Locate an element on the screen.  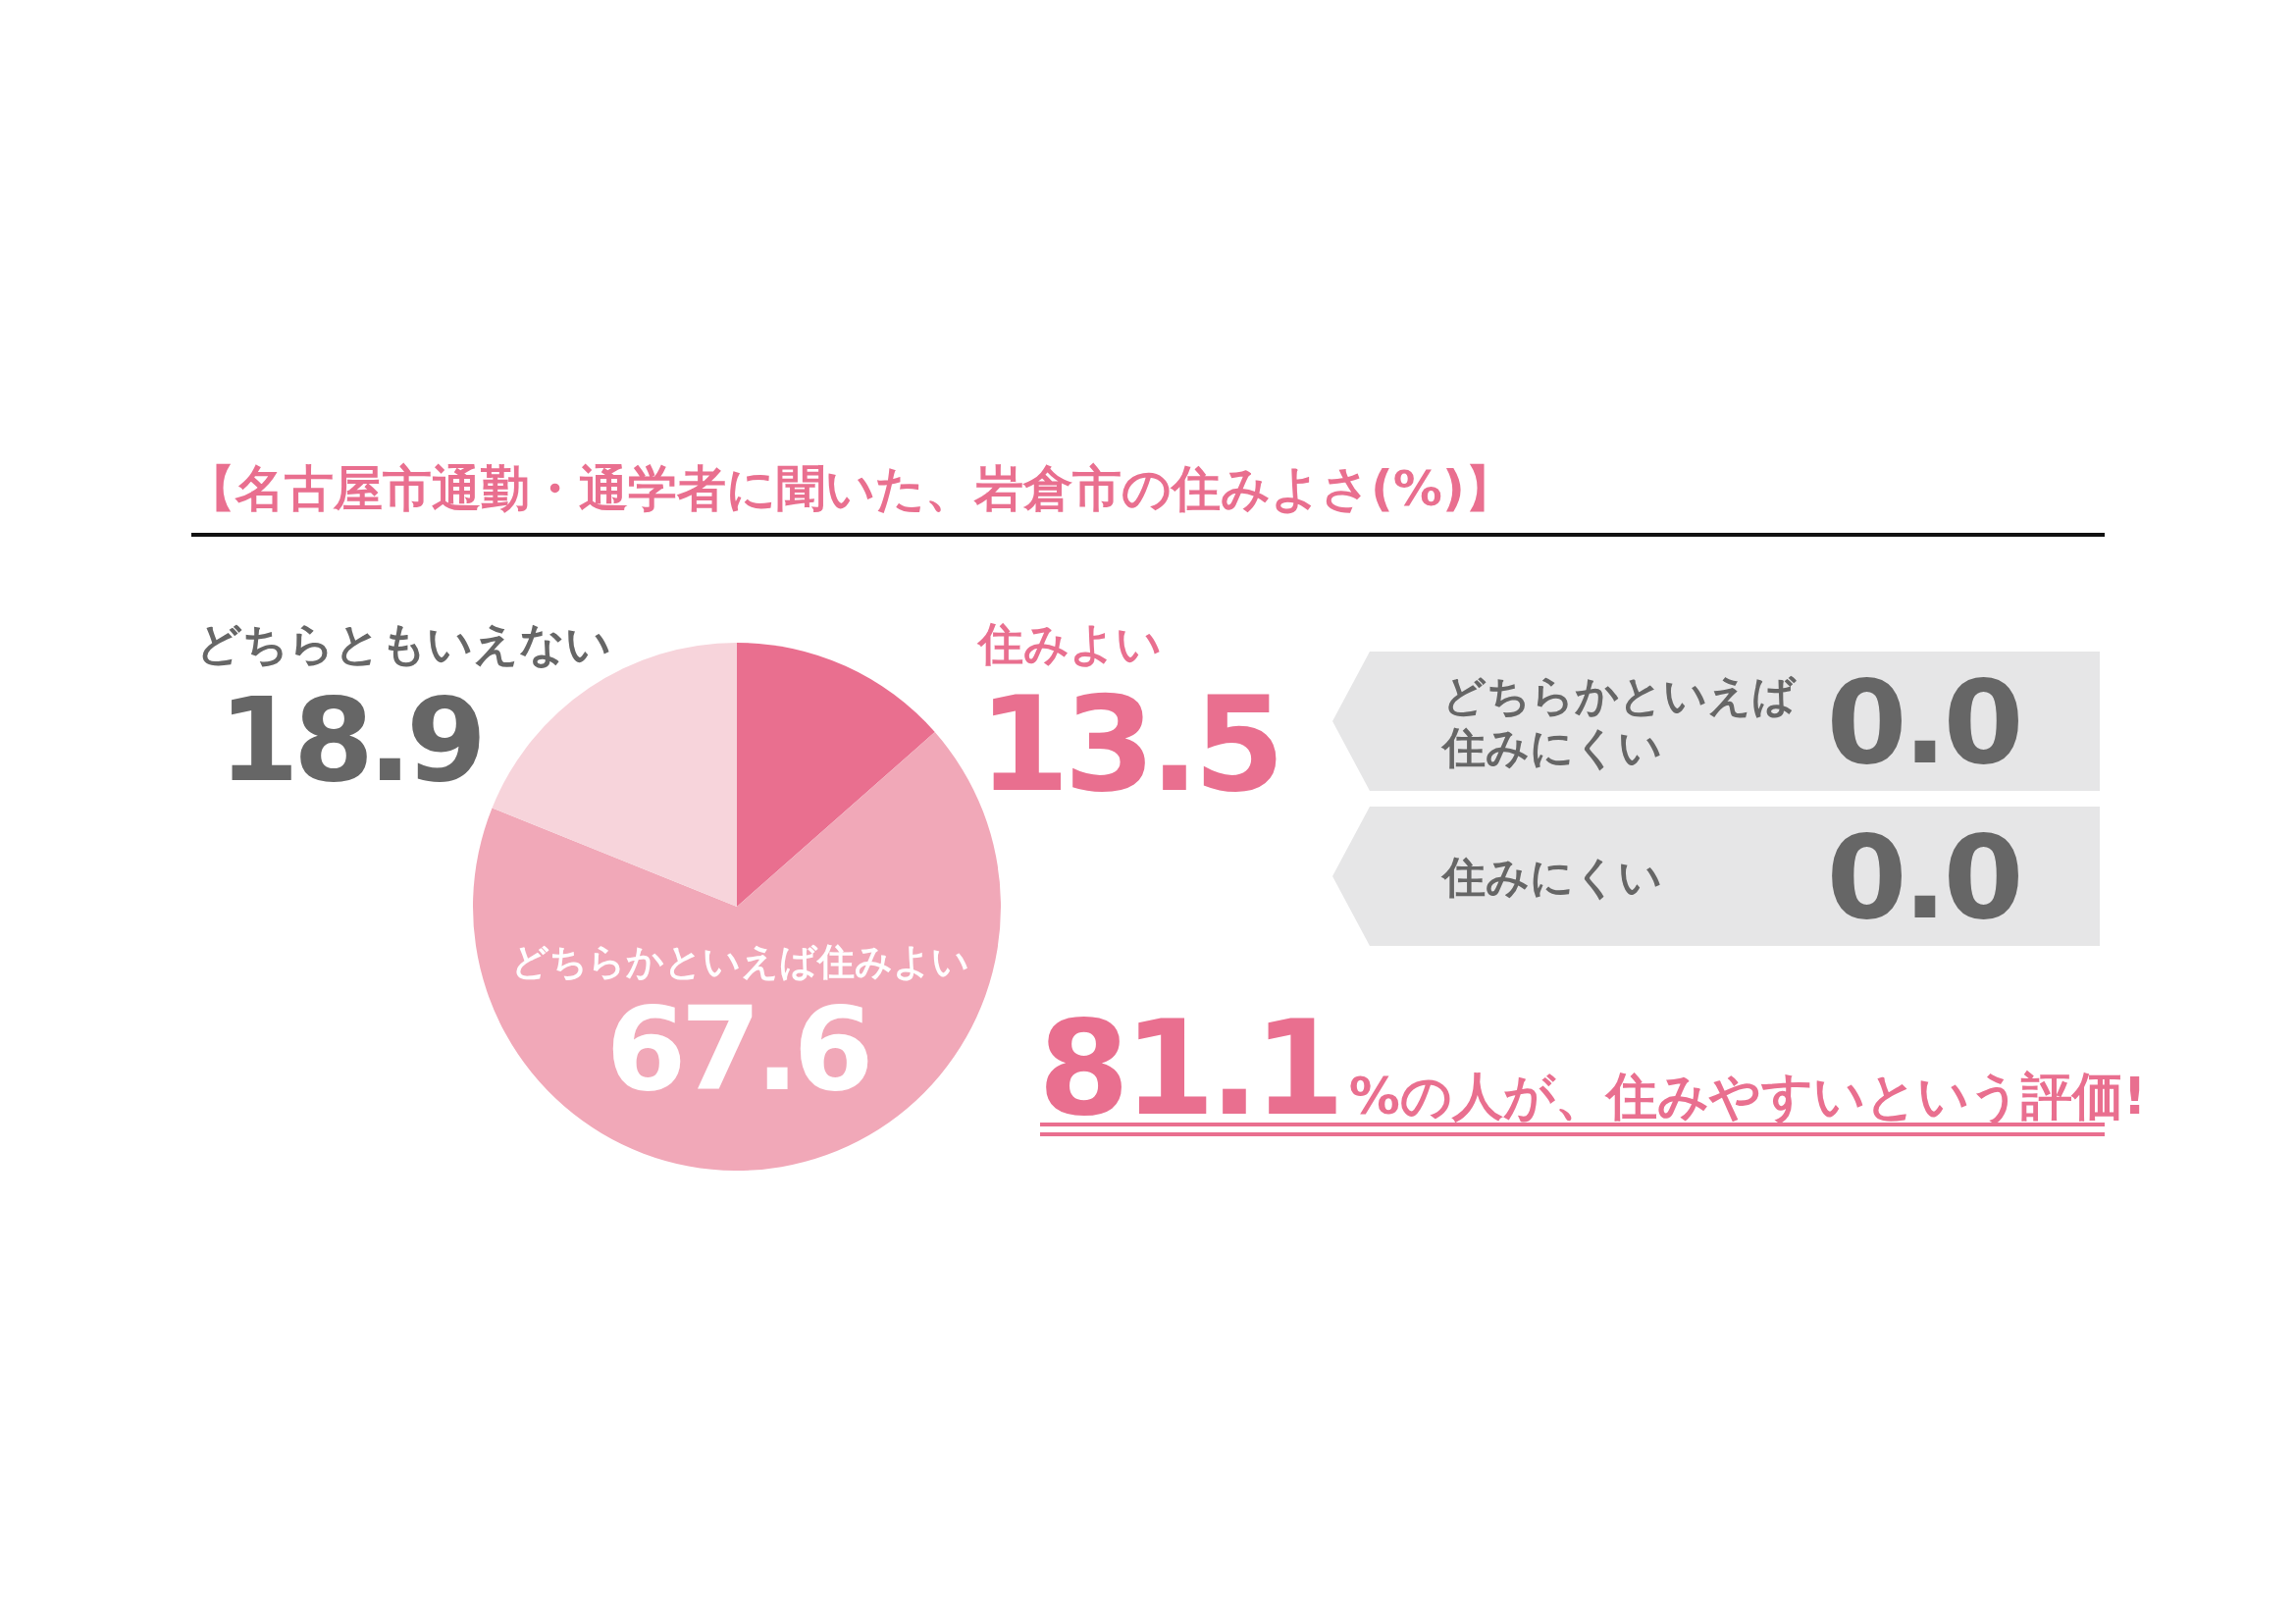
slice-label: どちらともいえない is located at coordinates (403, 643).